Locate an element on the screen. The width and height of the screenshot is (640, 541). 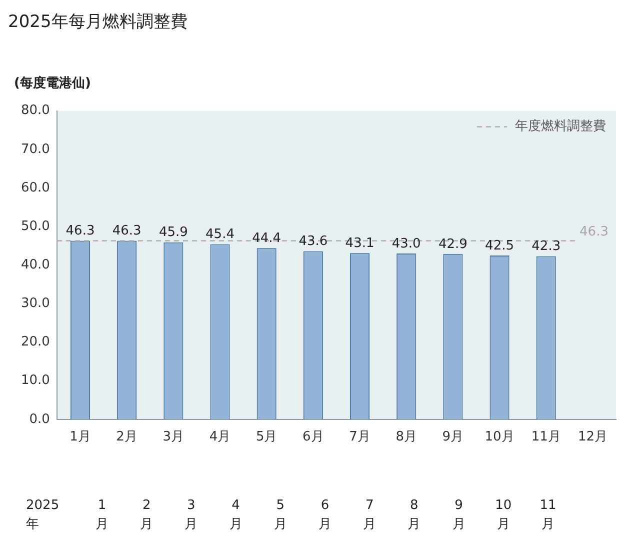
legend-label: 年度燃料調整費 is located at coordinates (560, 126).